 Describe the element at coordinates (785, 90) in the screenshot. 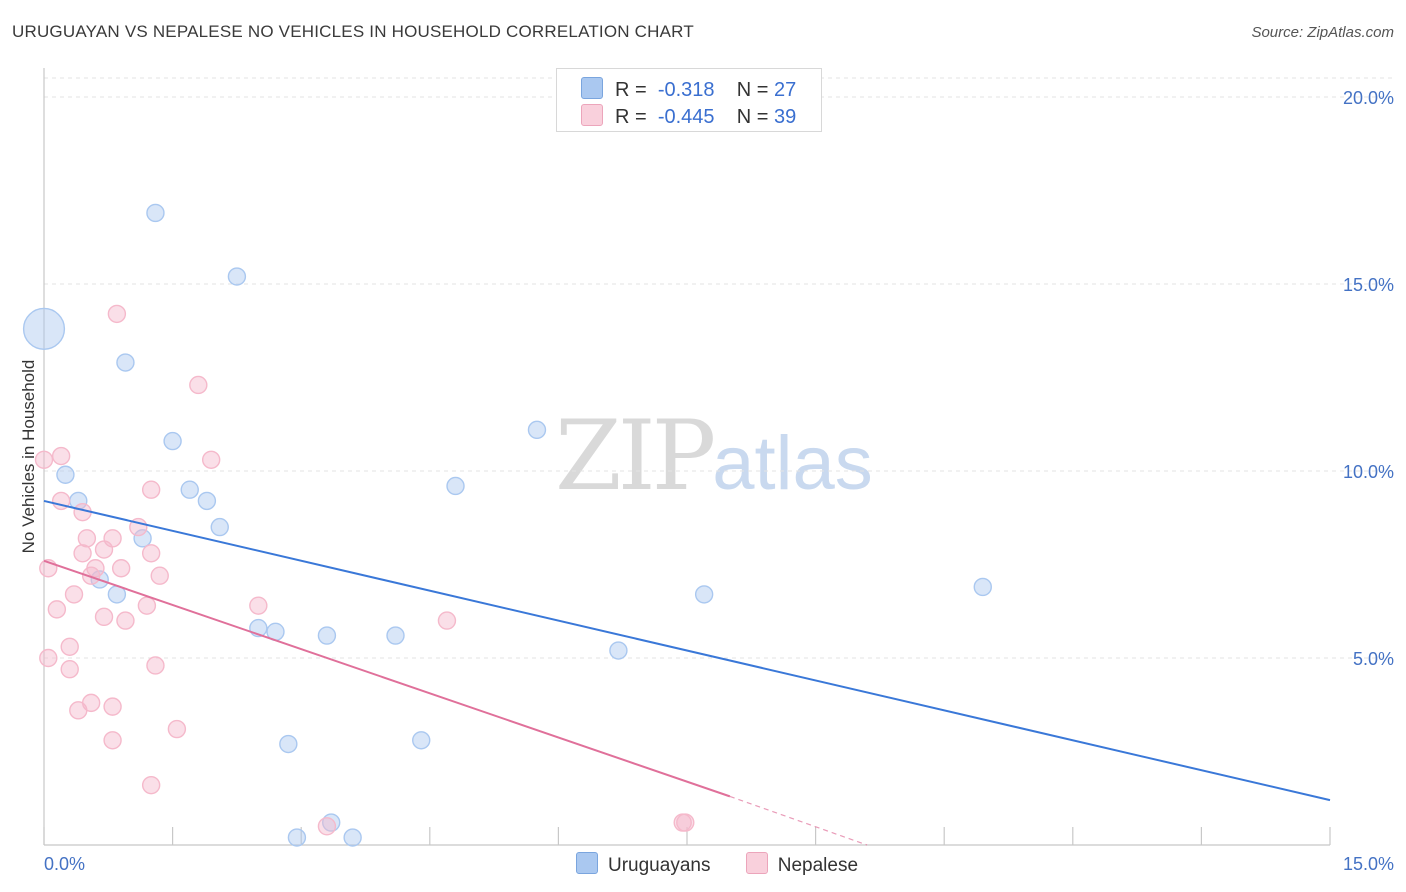

I see `legend-n-value: 27` at that location.